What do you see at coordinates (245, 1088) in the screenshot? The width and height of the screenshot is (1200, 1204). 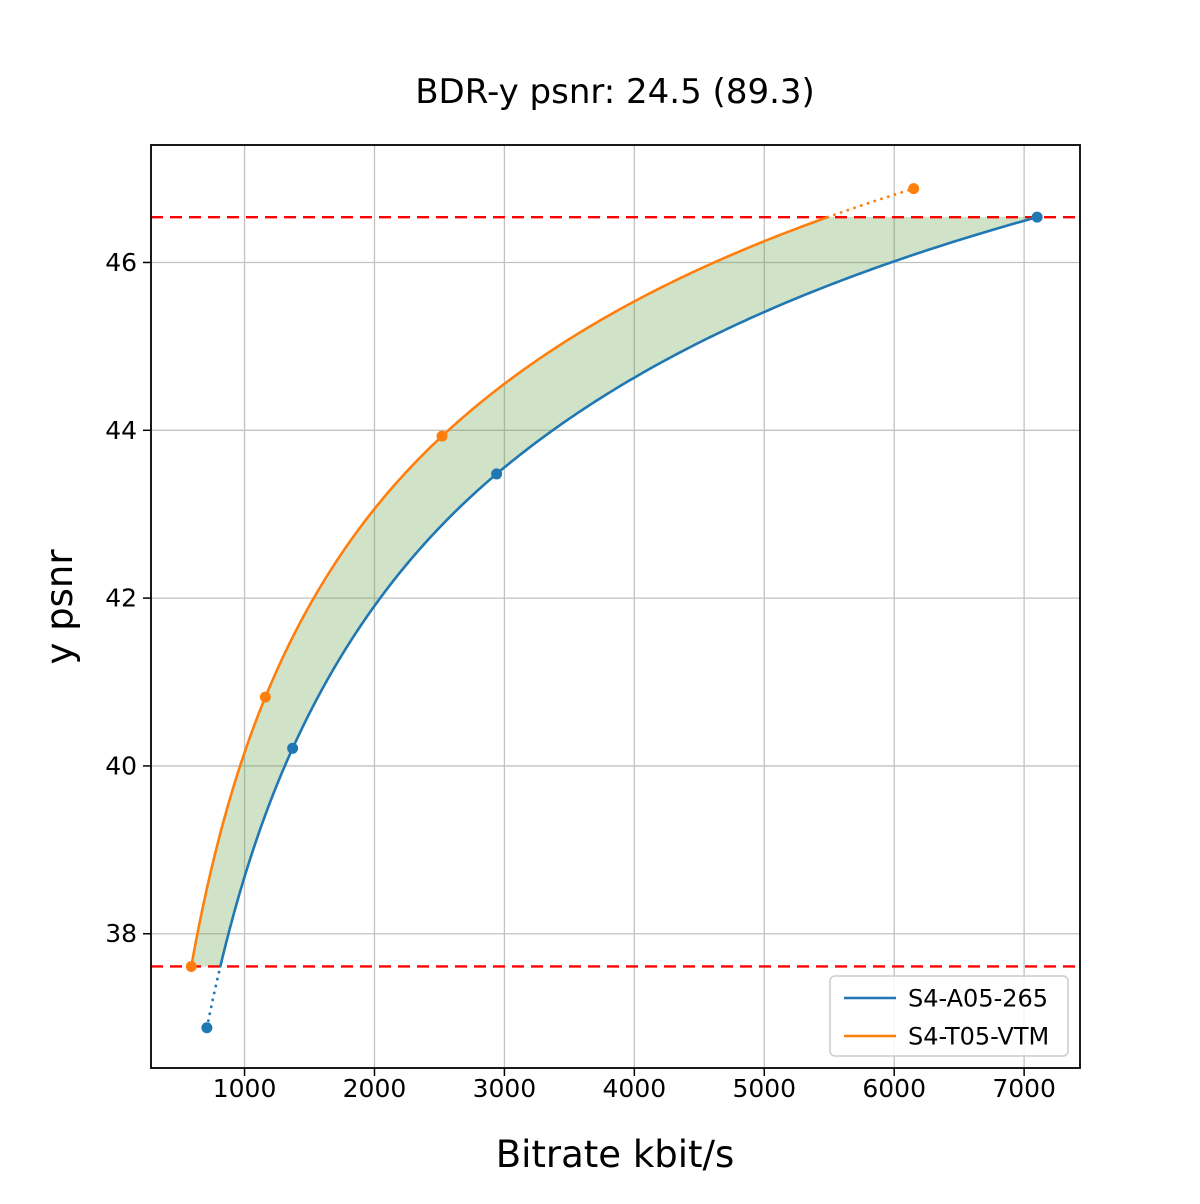 I see `x-tick-label: 1000` at bounding box center [245, 1088].